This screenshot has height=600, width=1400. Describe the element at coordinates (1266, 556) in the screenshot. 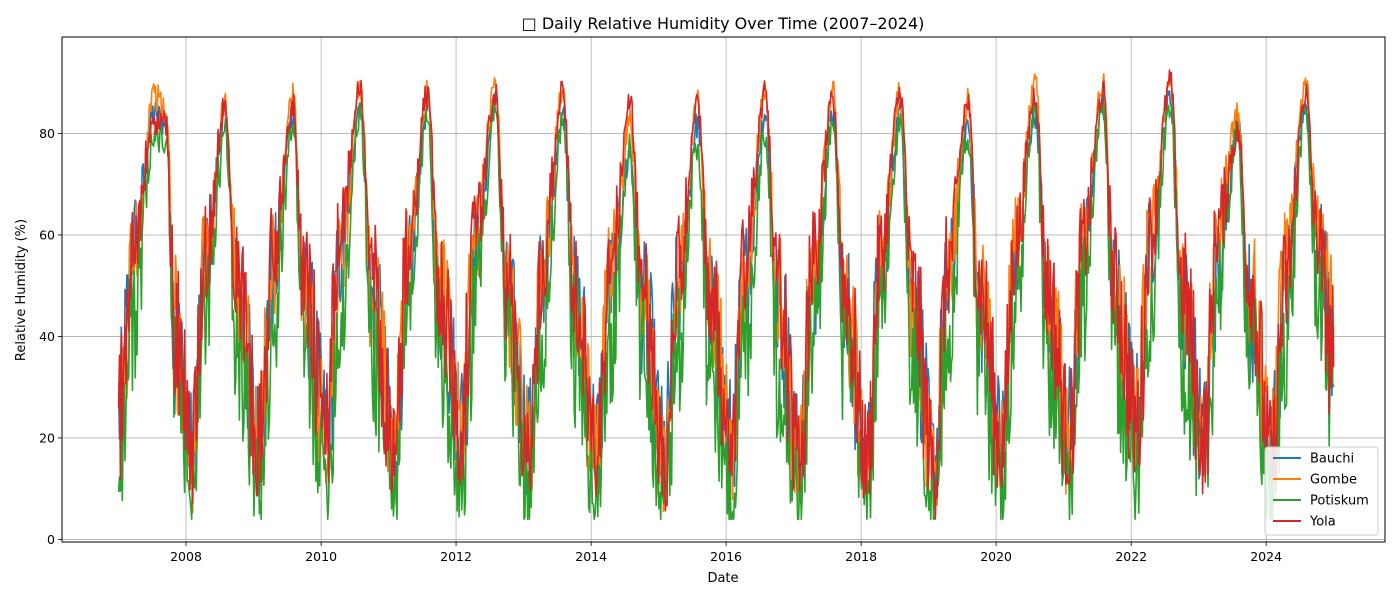

I see `x-tick-label: 2024` at that location.